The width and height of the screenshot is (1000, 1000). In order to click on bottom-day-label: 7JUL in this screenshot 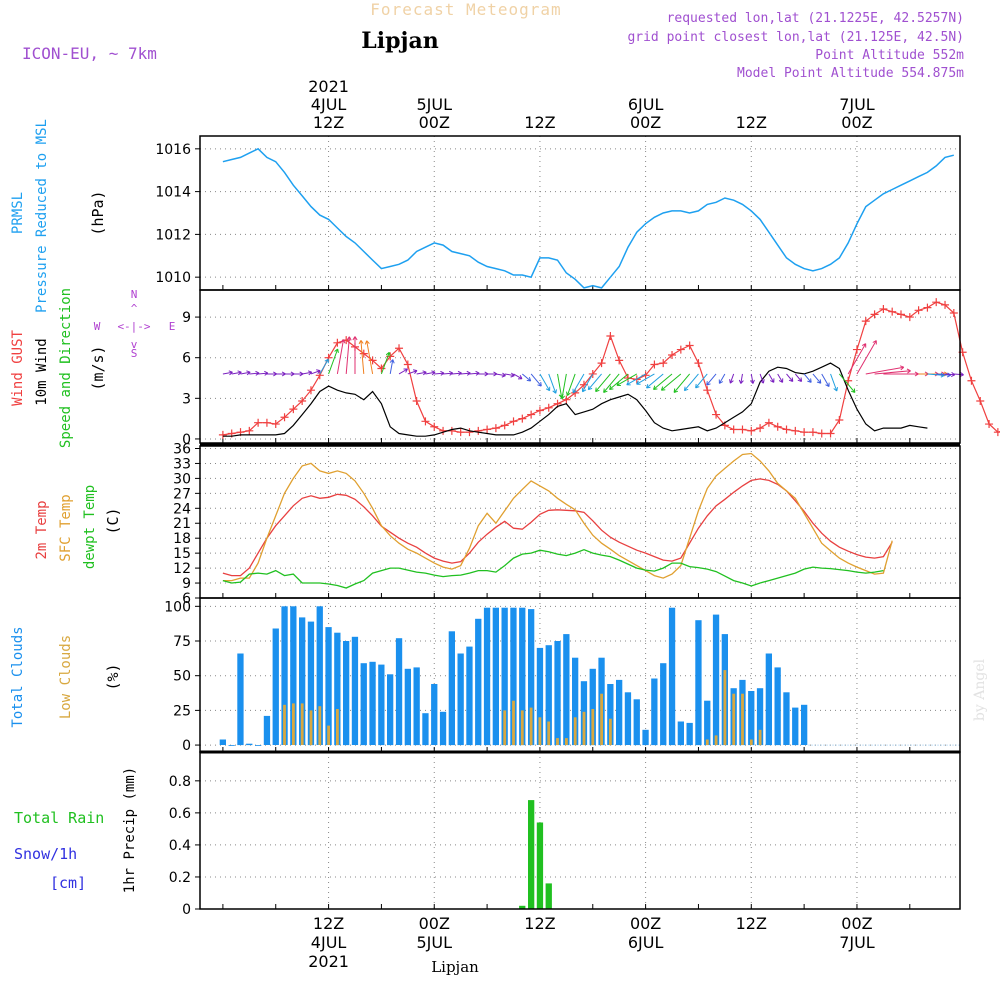, I will do `click(857, 942)`.